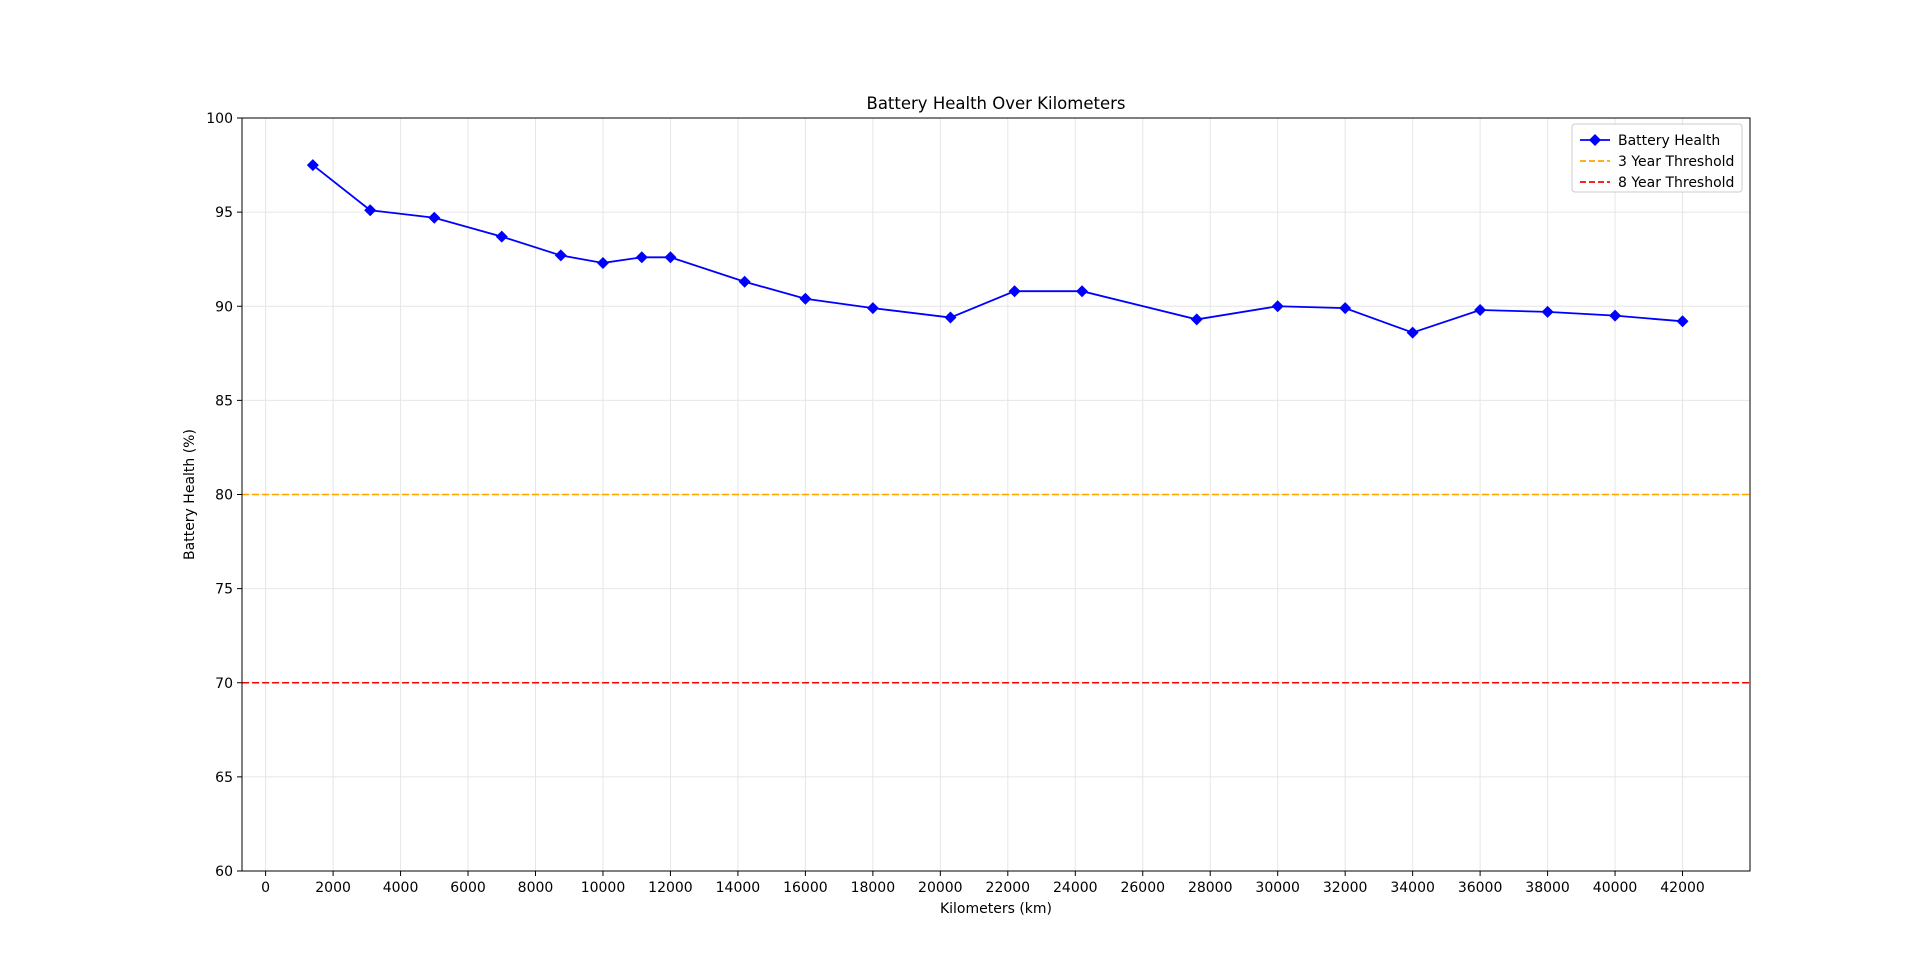  I want to click on legend-label: 8 Year Threshold, so click(1676, 183).